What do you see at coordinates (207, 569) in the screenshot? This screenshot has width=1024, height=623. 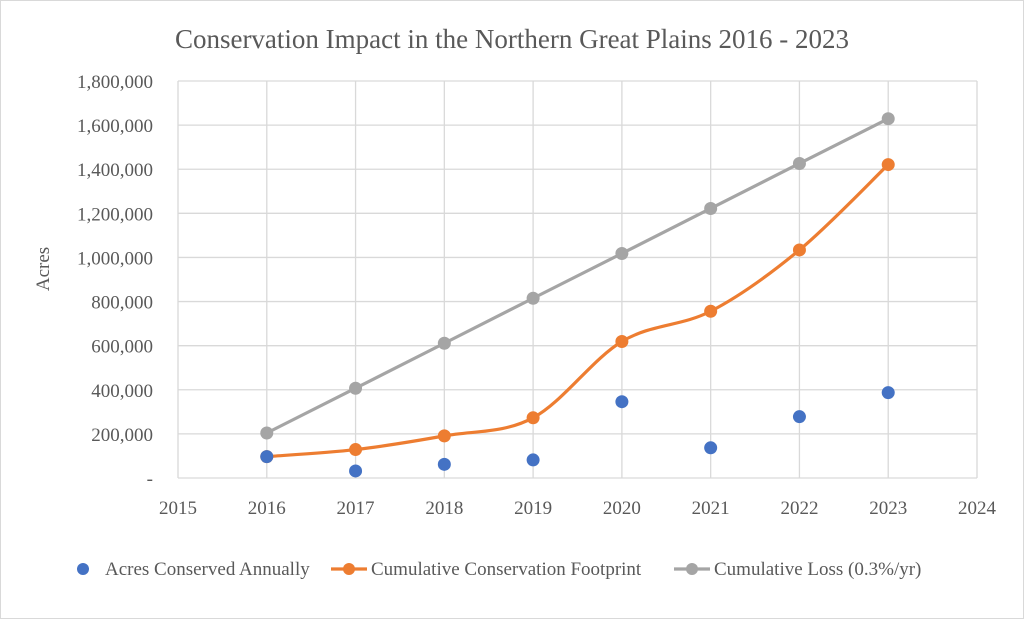 I see `legend-label: Acres Conserved Annually` at bounding box center [207, 569].